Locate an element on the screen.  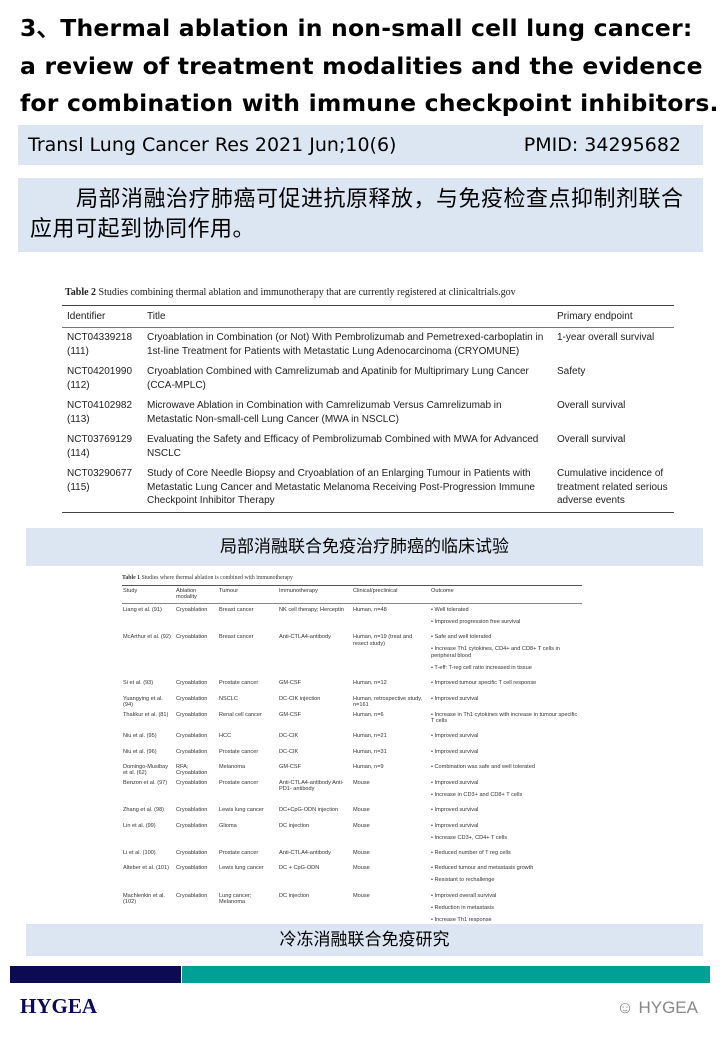
column-header: Immunotherapy is located at coordinates (315, 594).